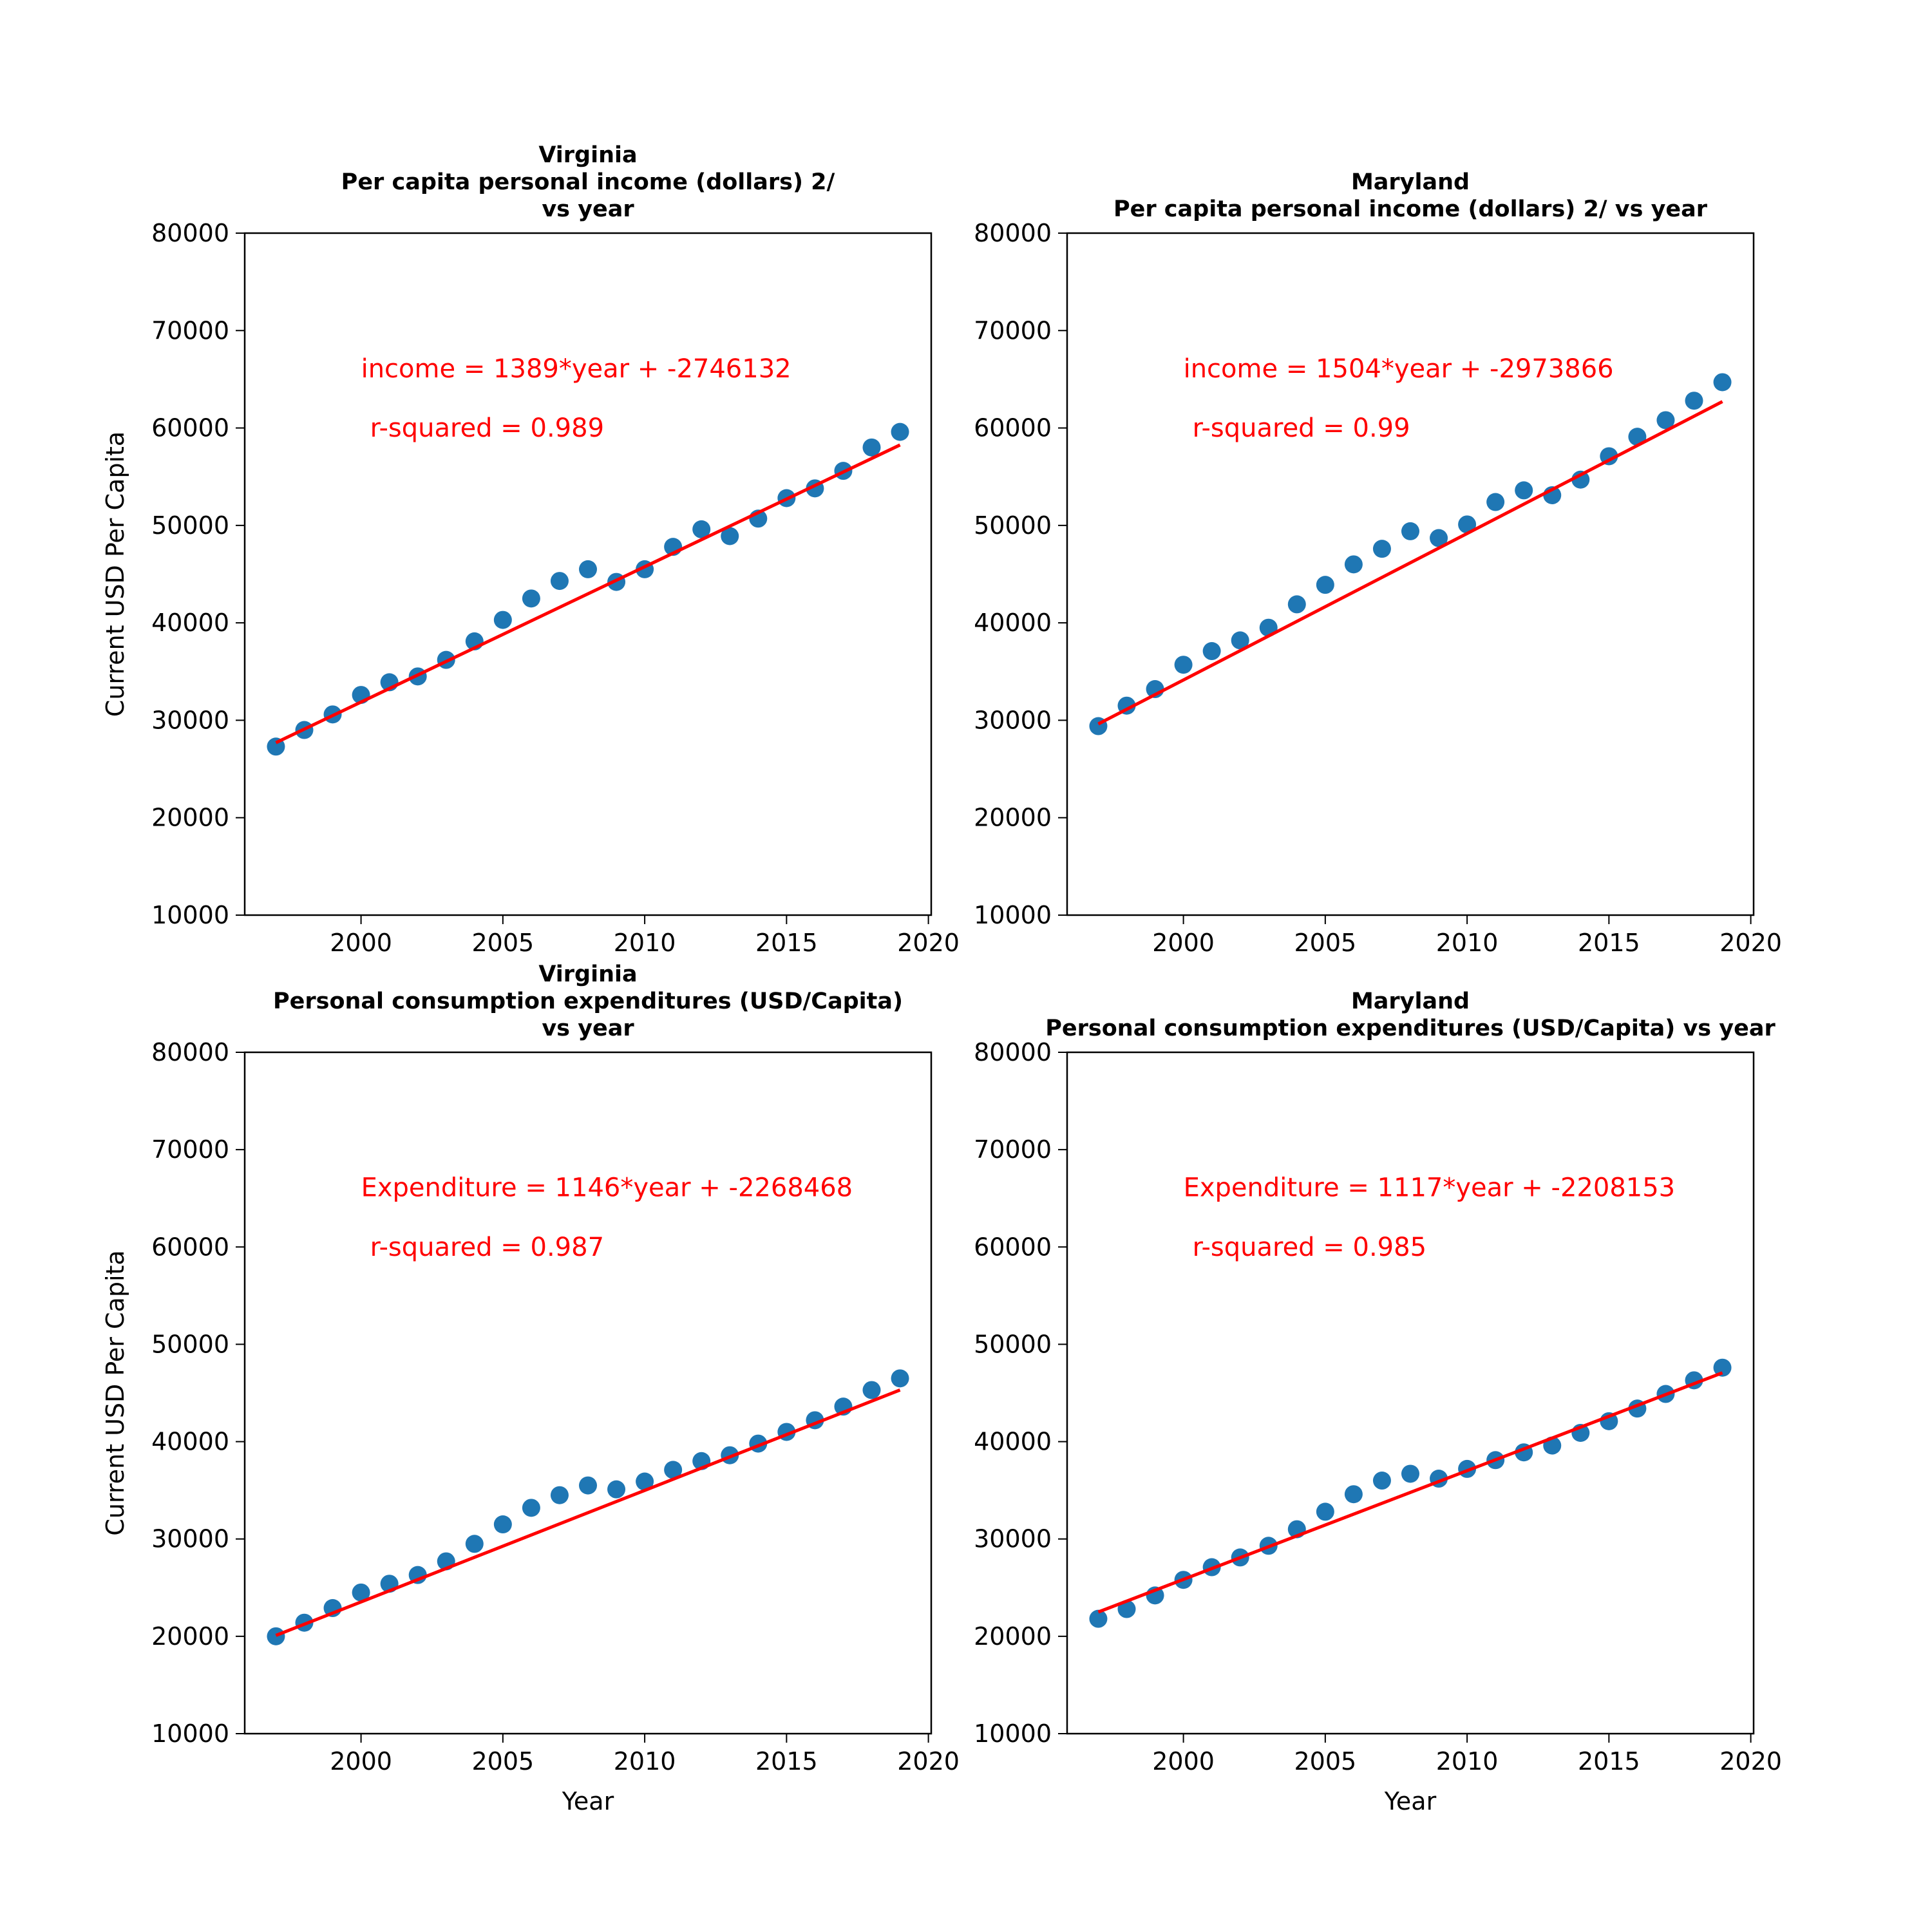 The width and height of the screenshot is (1932, 1932). Describe the element at coordinates (1411, 1801) in the screenshot. I see `x-axis-label: Year` at that location.